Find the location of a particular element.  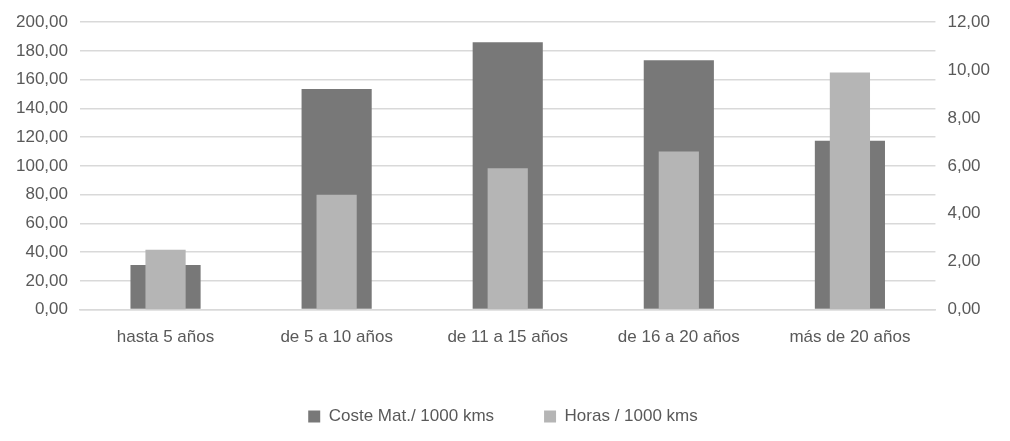

y-tick-label: 0,00 is located at coordinates (51, 309).